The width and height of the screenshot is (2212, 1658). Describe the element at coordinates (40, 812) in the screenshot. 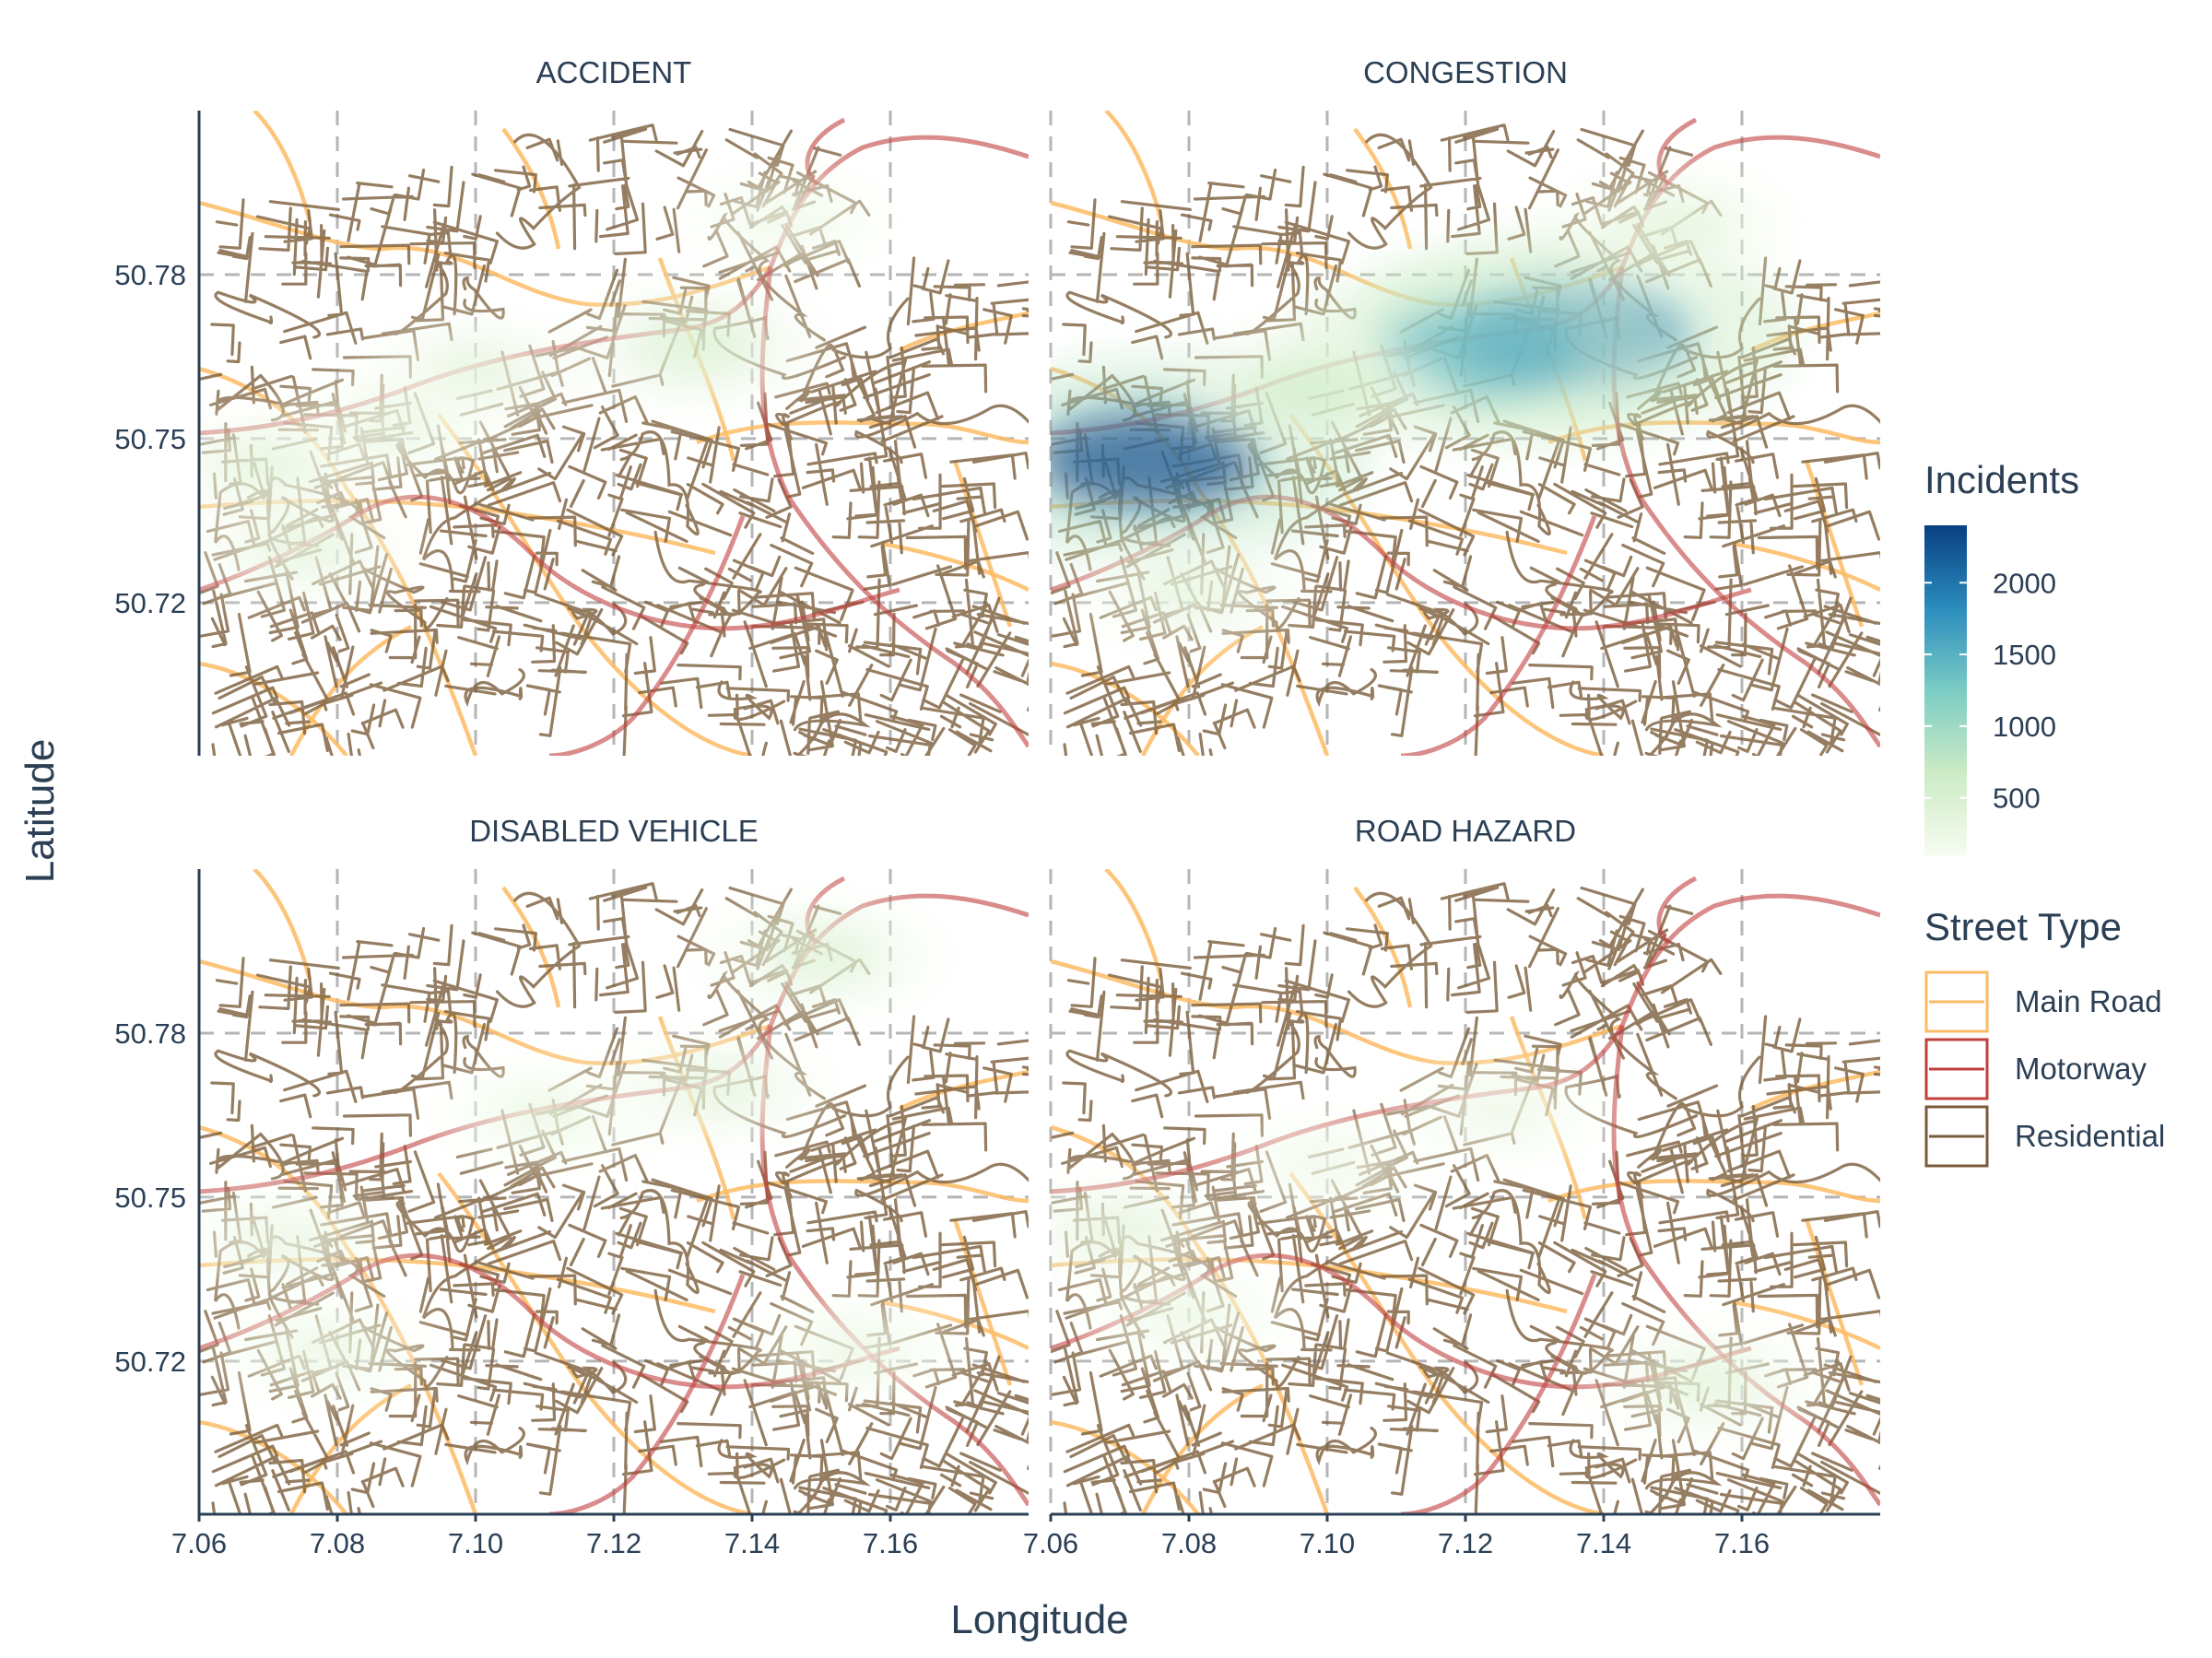

I see `y-axis-title: Latitude` at that location.